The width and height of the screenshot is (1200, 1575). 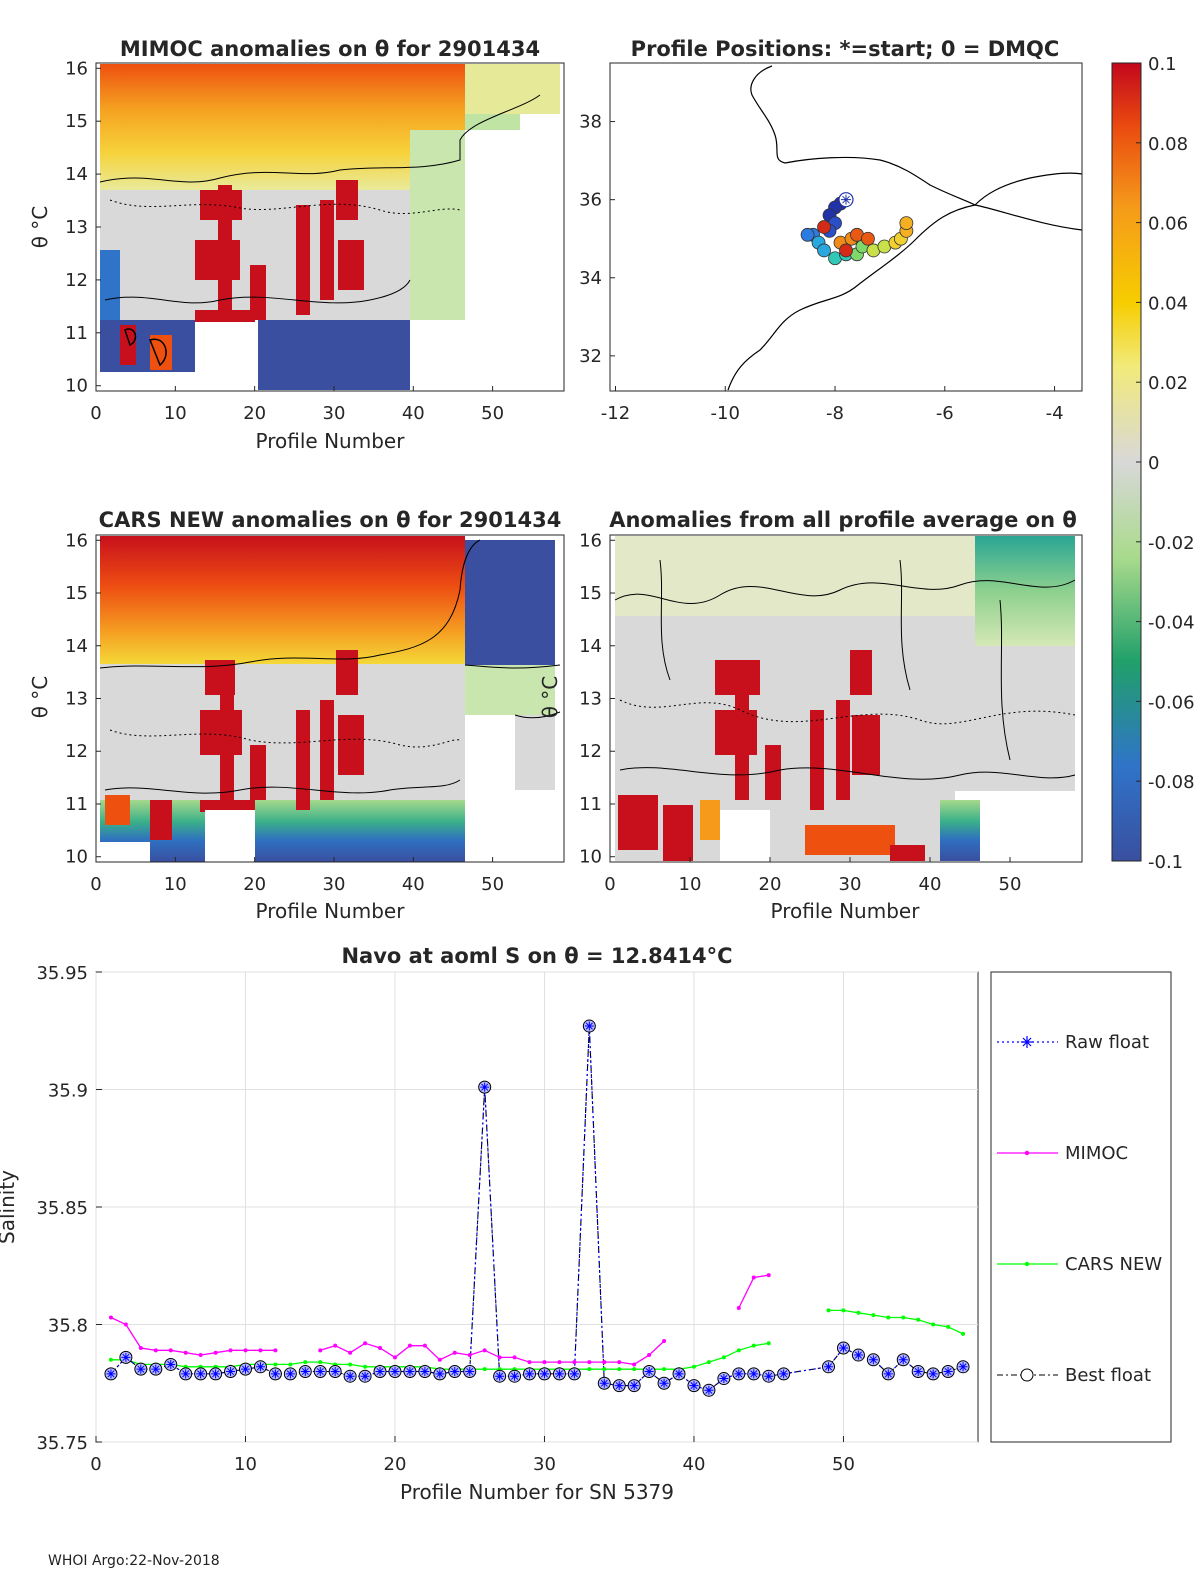 What do you see at coordinates (916, 135) in the screenshot?
I see `coast-iberia` at bounding box center [916, 135].